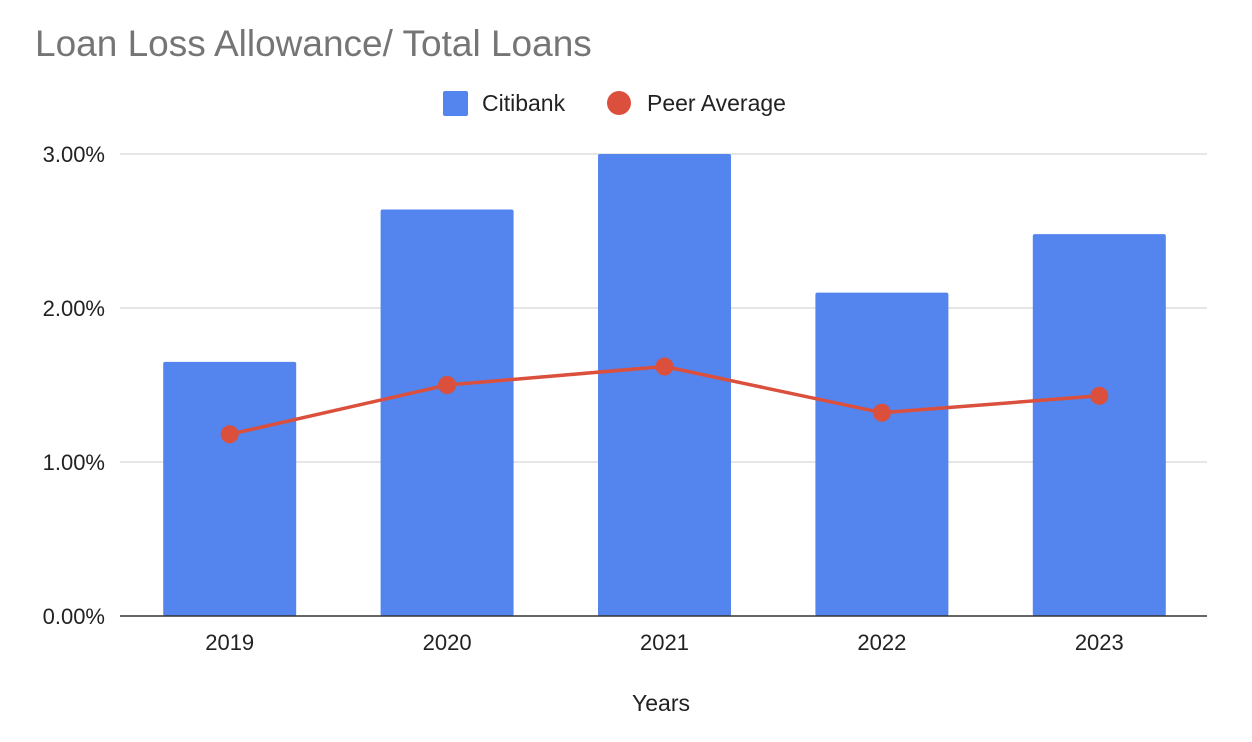 The width and height of the screenshot is (1252, 742). Describe the element at coordinates (619, 103) in the screenshot. I see `legend-marker-peer-average` at that location.